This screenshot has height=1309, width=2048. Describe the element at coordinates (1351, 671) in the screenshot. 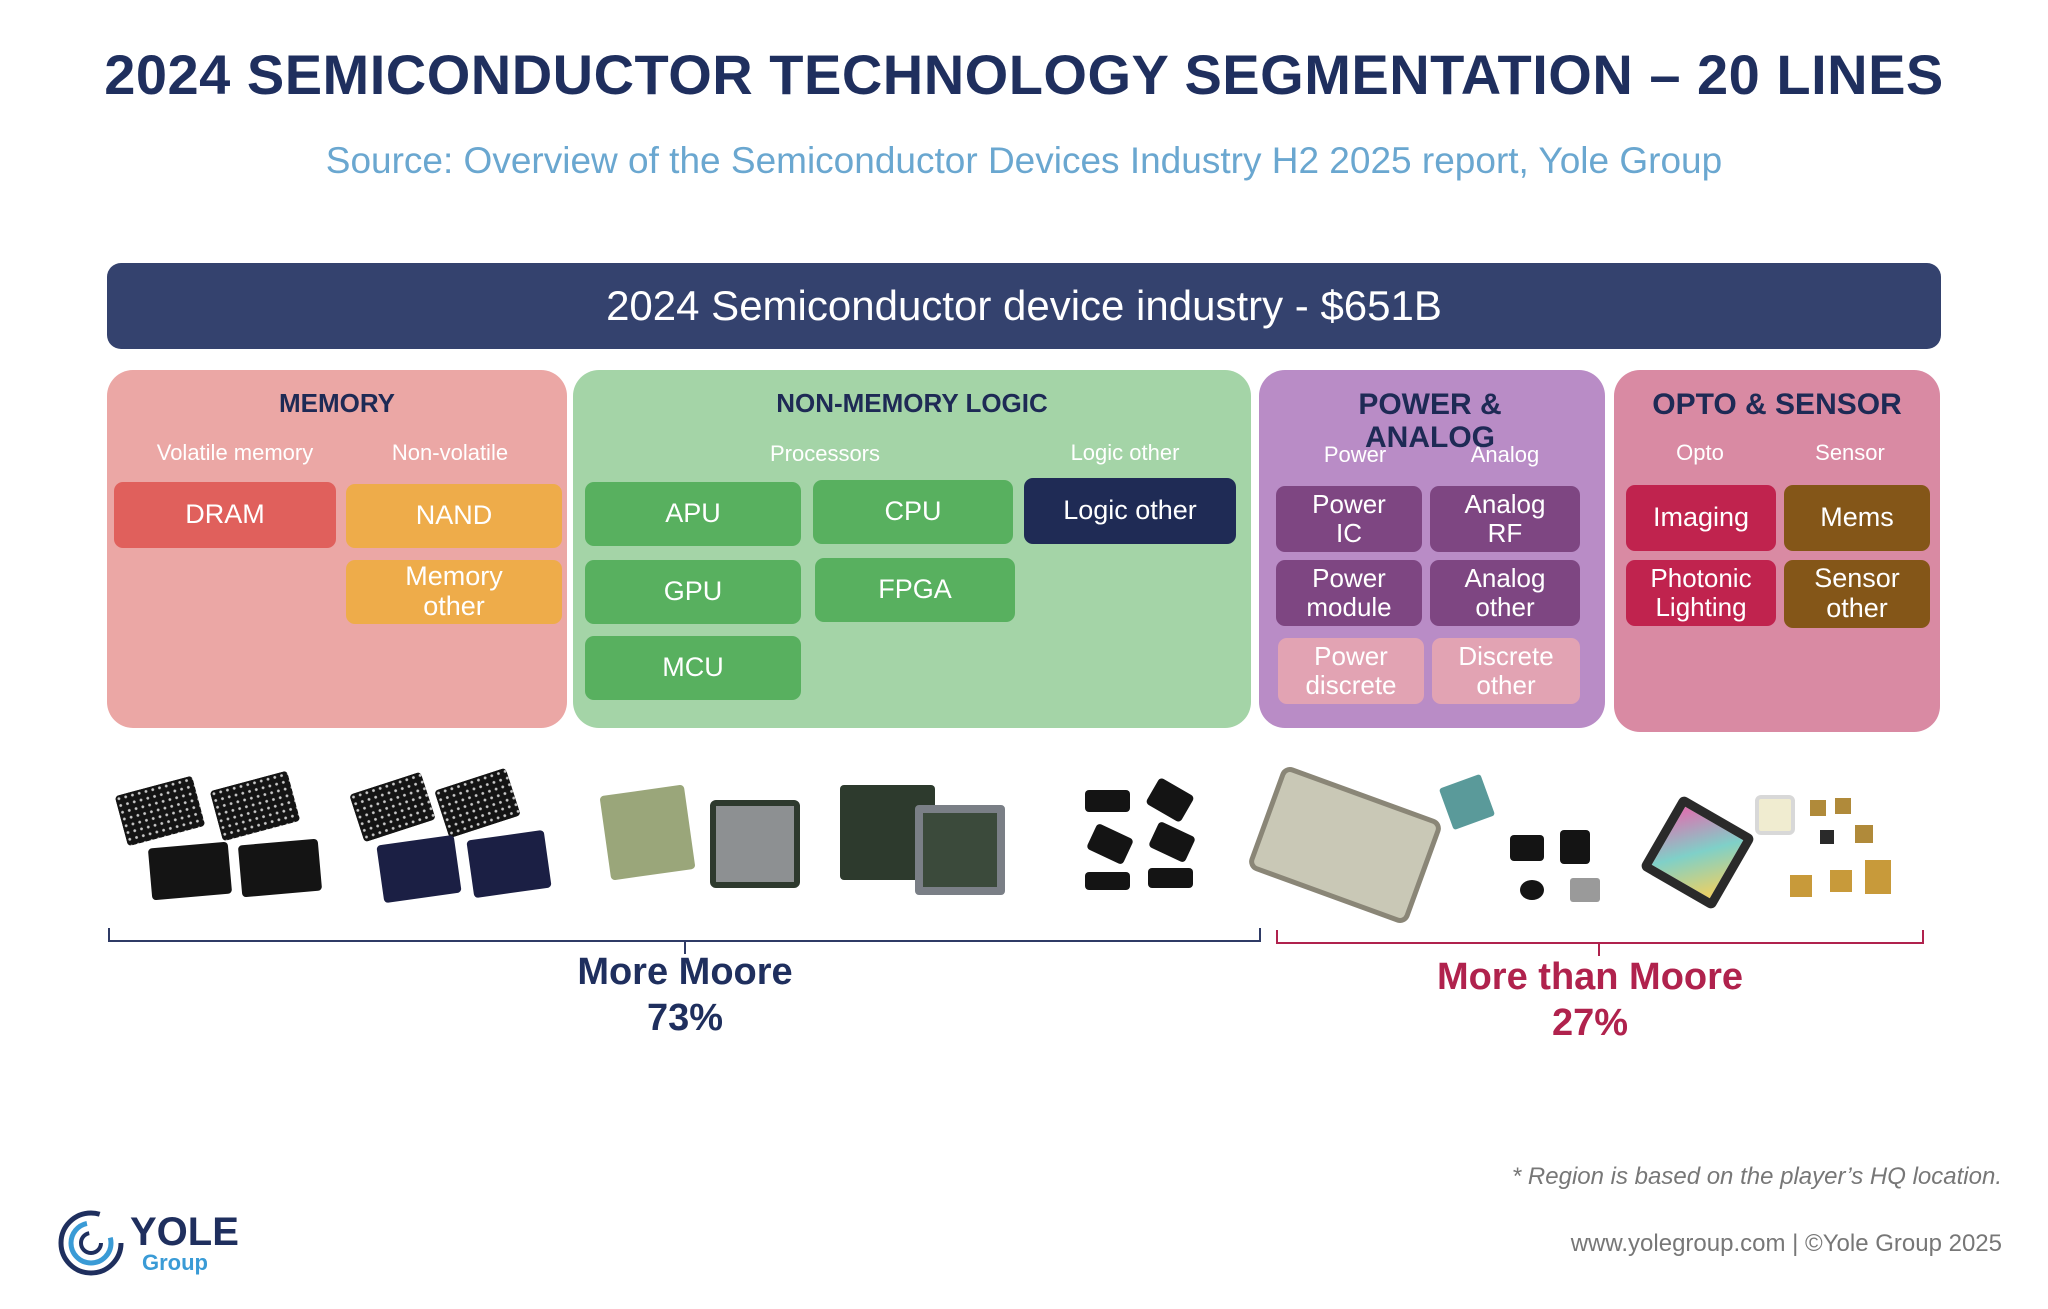

I see `power-discrete-box: Power discrete` at that location.